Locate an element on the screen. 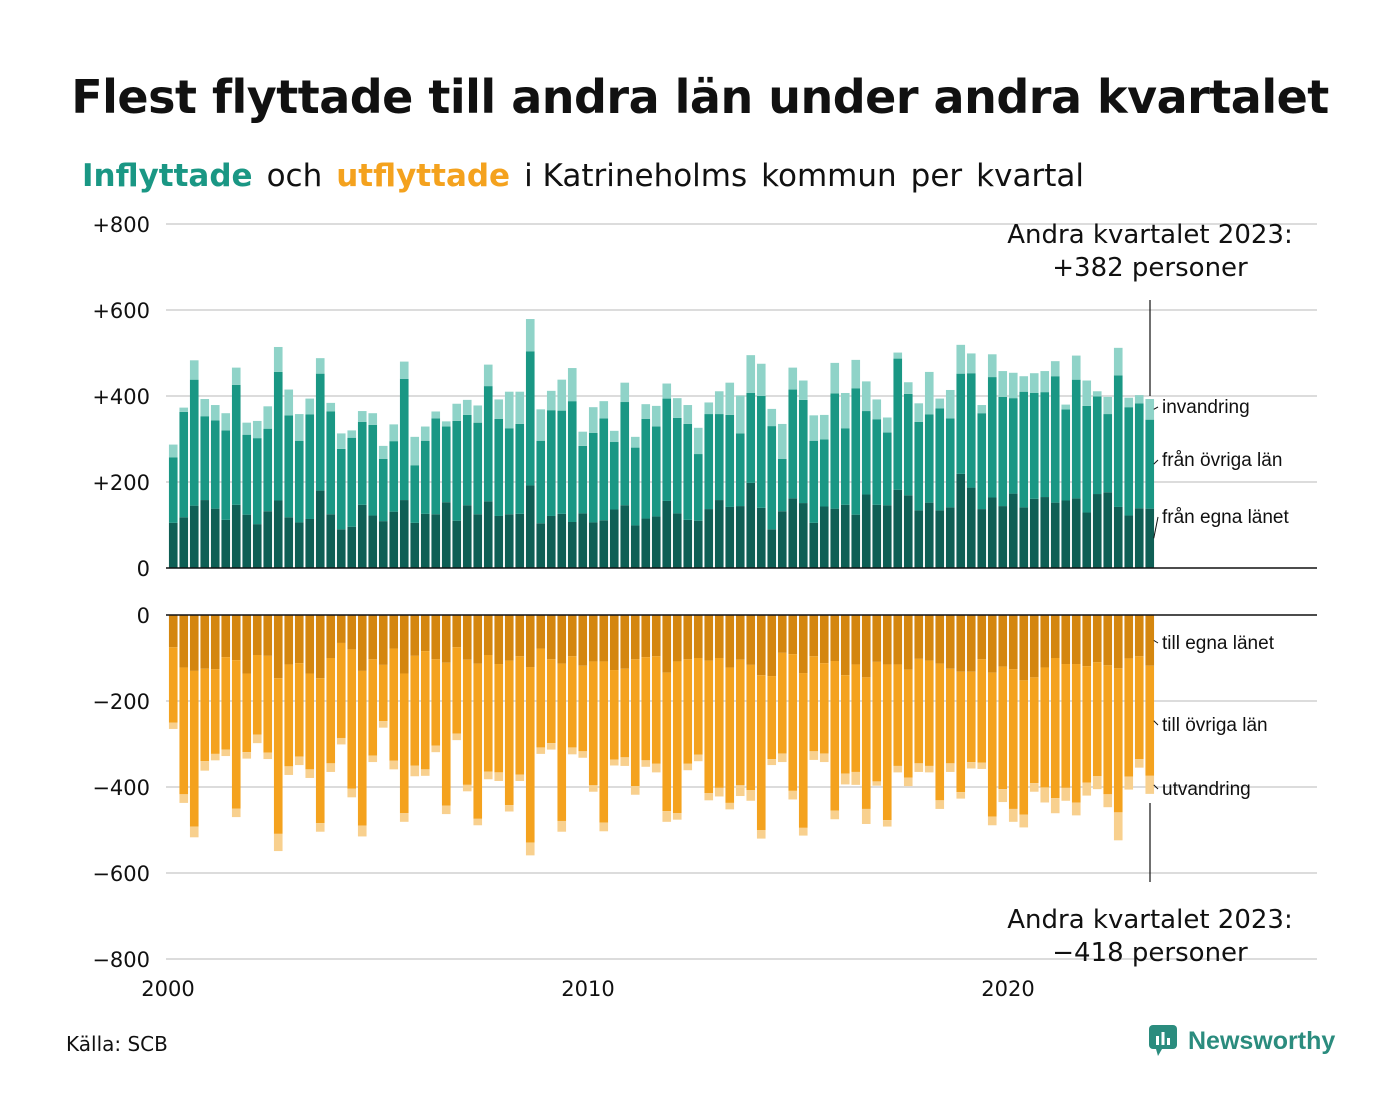 The width and height of the screenshot is (1400, 1120). series-label-in: från övriga län is located at coordinates (1222, 460).